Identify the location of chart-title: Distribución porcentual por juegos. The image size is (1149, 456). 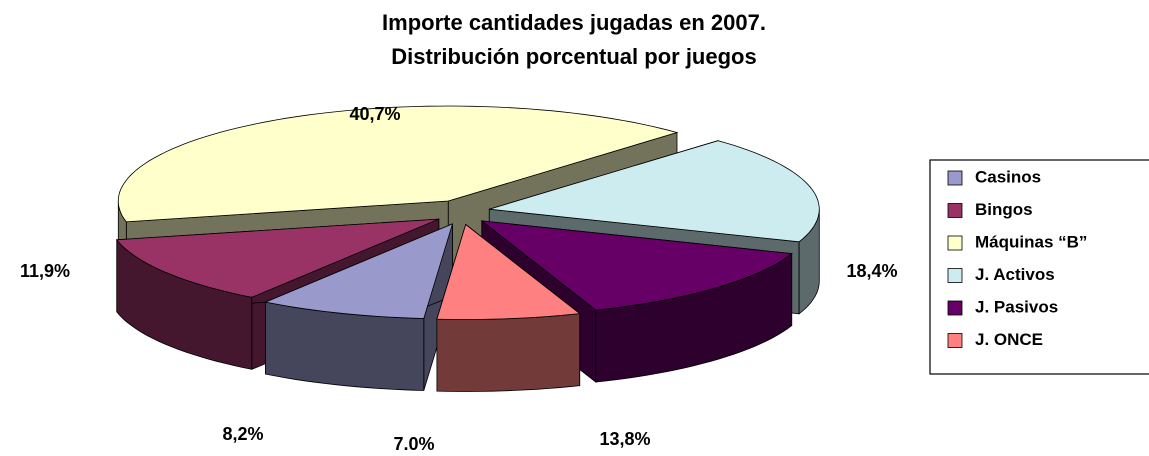
(573, 56).